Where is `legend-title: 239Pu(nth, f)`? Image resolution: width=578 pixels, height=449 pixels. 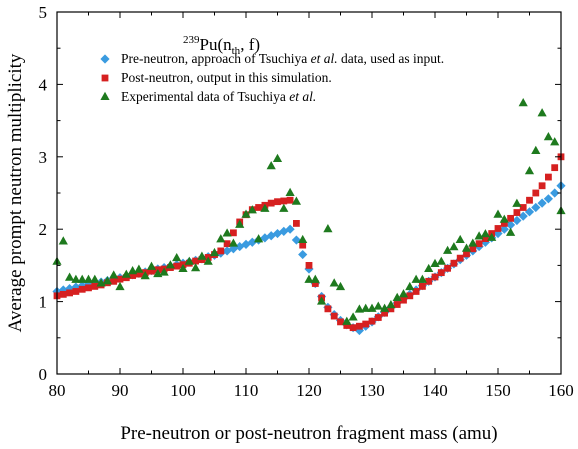
legend-title: 239Pu(nth, f) is located at coordinates (221, 45).